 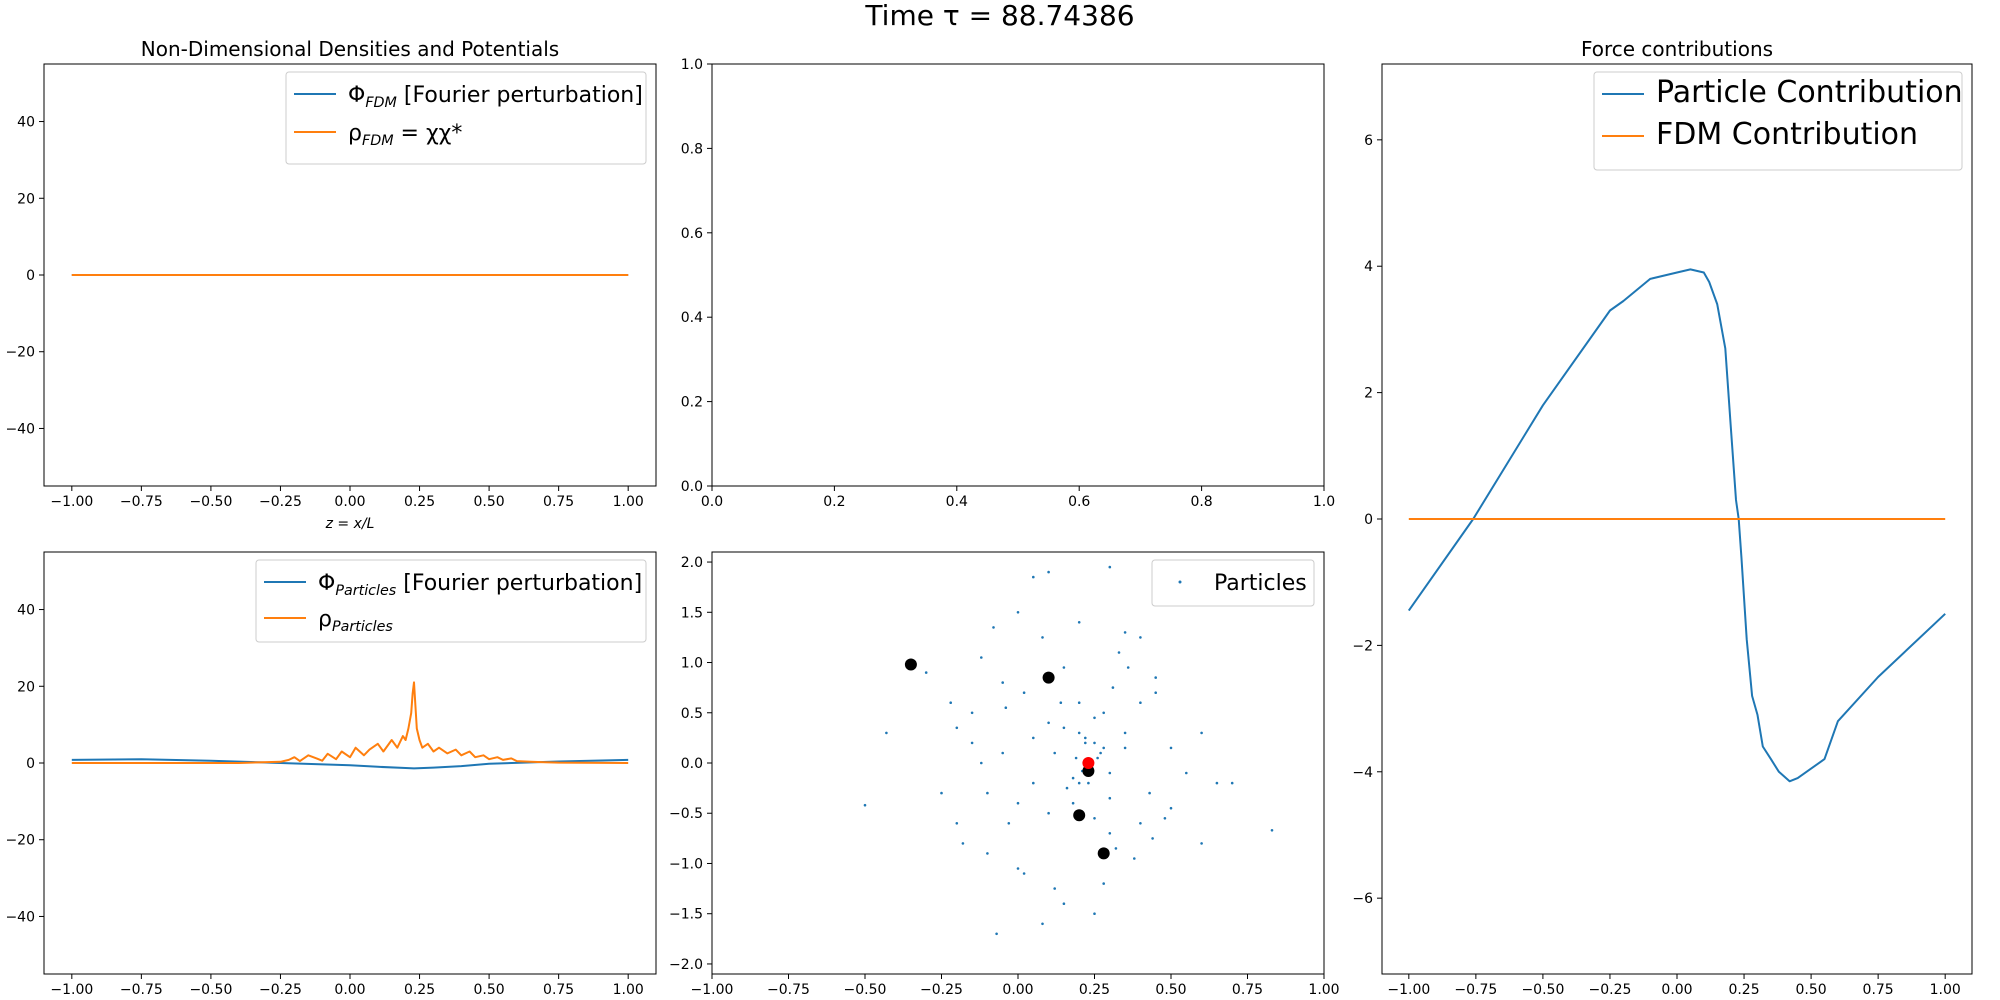 What do you see at coordinates (1324, 502) in the screenshot?
I see `x-tick-label: 1.0` at bounding box center [1324, 502].